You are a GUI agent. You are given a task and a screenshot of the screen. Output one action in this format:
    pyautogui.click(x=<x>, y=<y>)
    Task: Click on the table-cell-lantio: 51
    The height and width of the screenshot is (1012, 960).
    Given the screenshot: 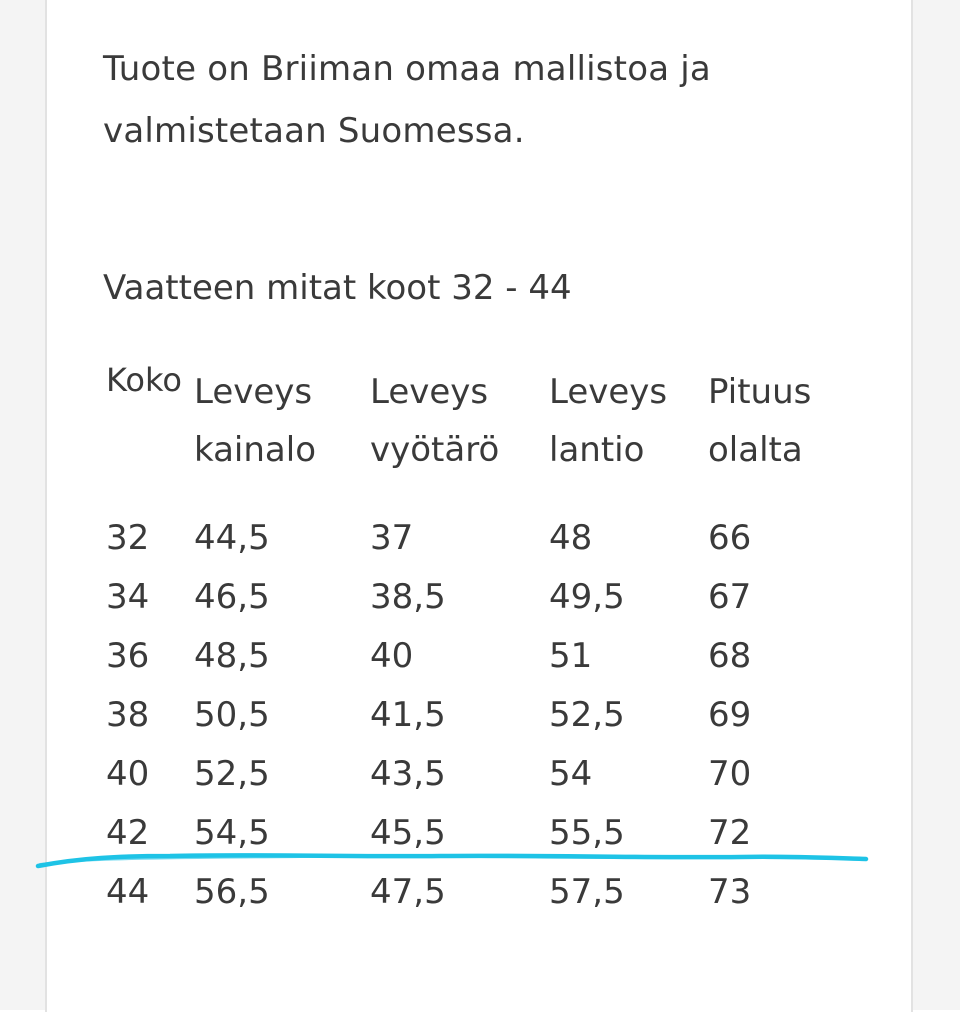 What is the action you would take?
    pyautogui.click(x=571, y=656)
    